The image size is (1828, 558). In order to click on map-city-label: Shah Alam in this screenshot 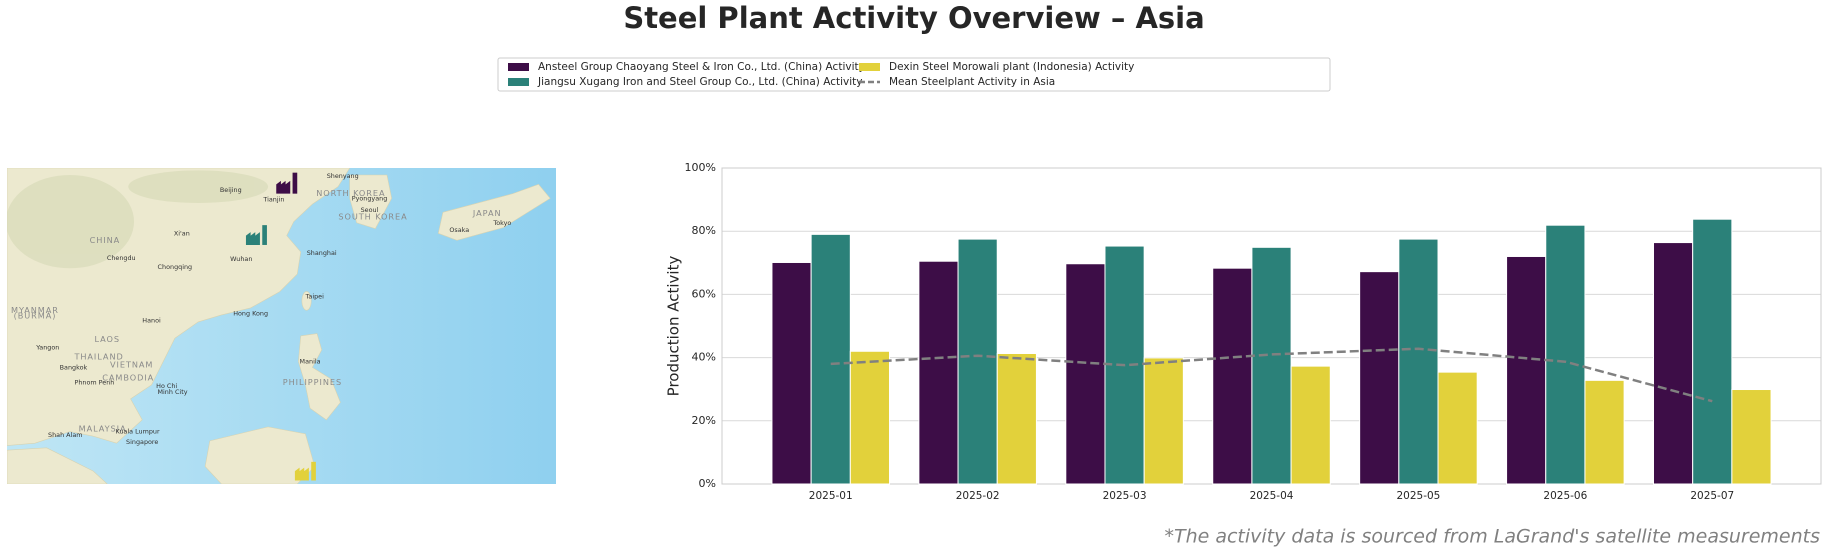, I will do `click(65, 435)`.